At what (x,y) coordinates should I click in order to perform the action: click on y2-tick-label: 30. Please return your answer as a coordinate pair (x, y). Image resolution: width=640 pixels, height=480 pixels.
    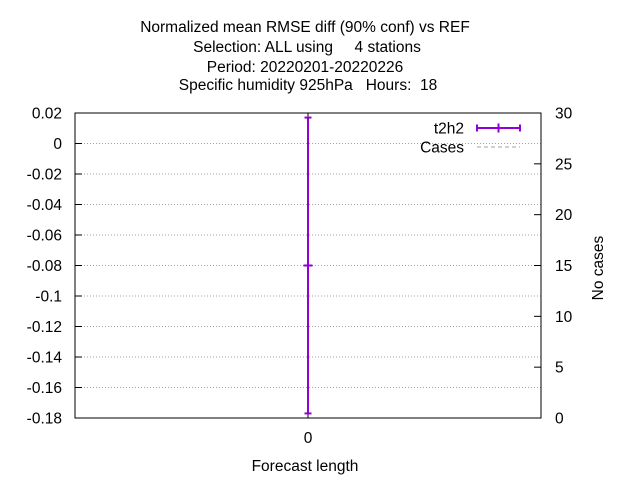
    Looking at the image, I should click on (564, 114).